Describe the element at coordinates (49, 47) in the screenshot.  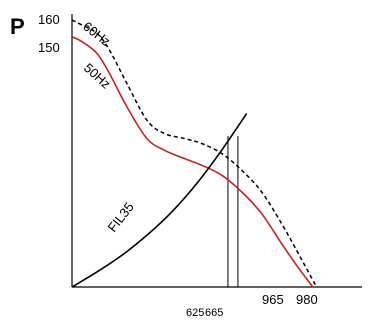
I see `y-tick-label-150: 150` at that location.